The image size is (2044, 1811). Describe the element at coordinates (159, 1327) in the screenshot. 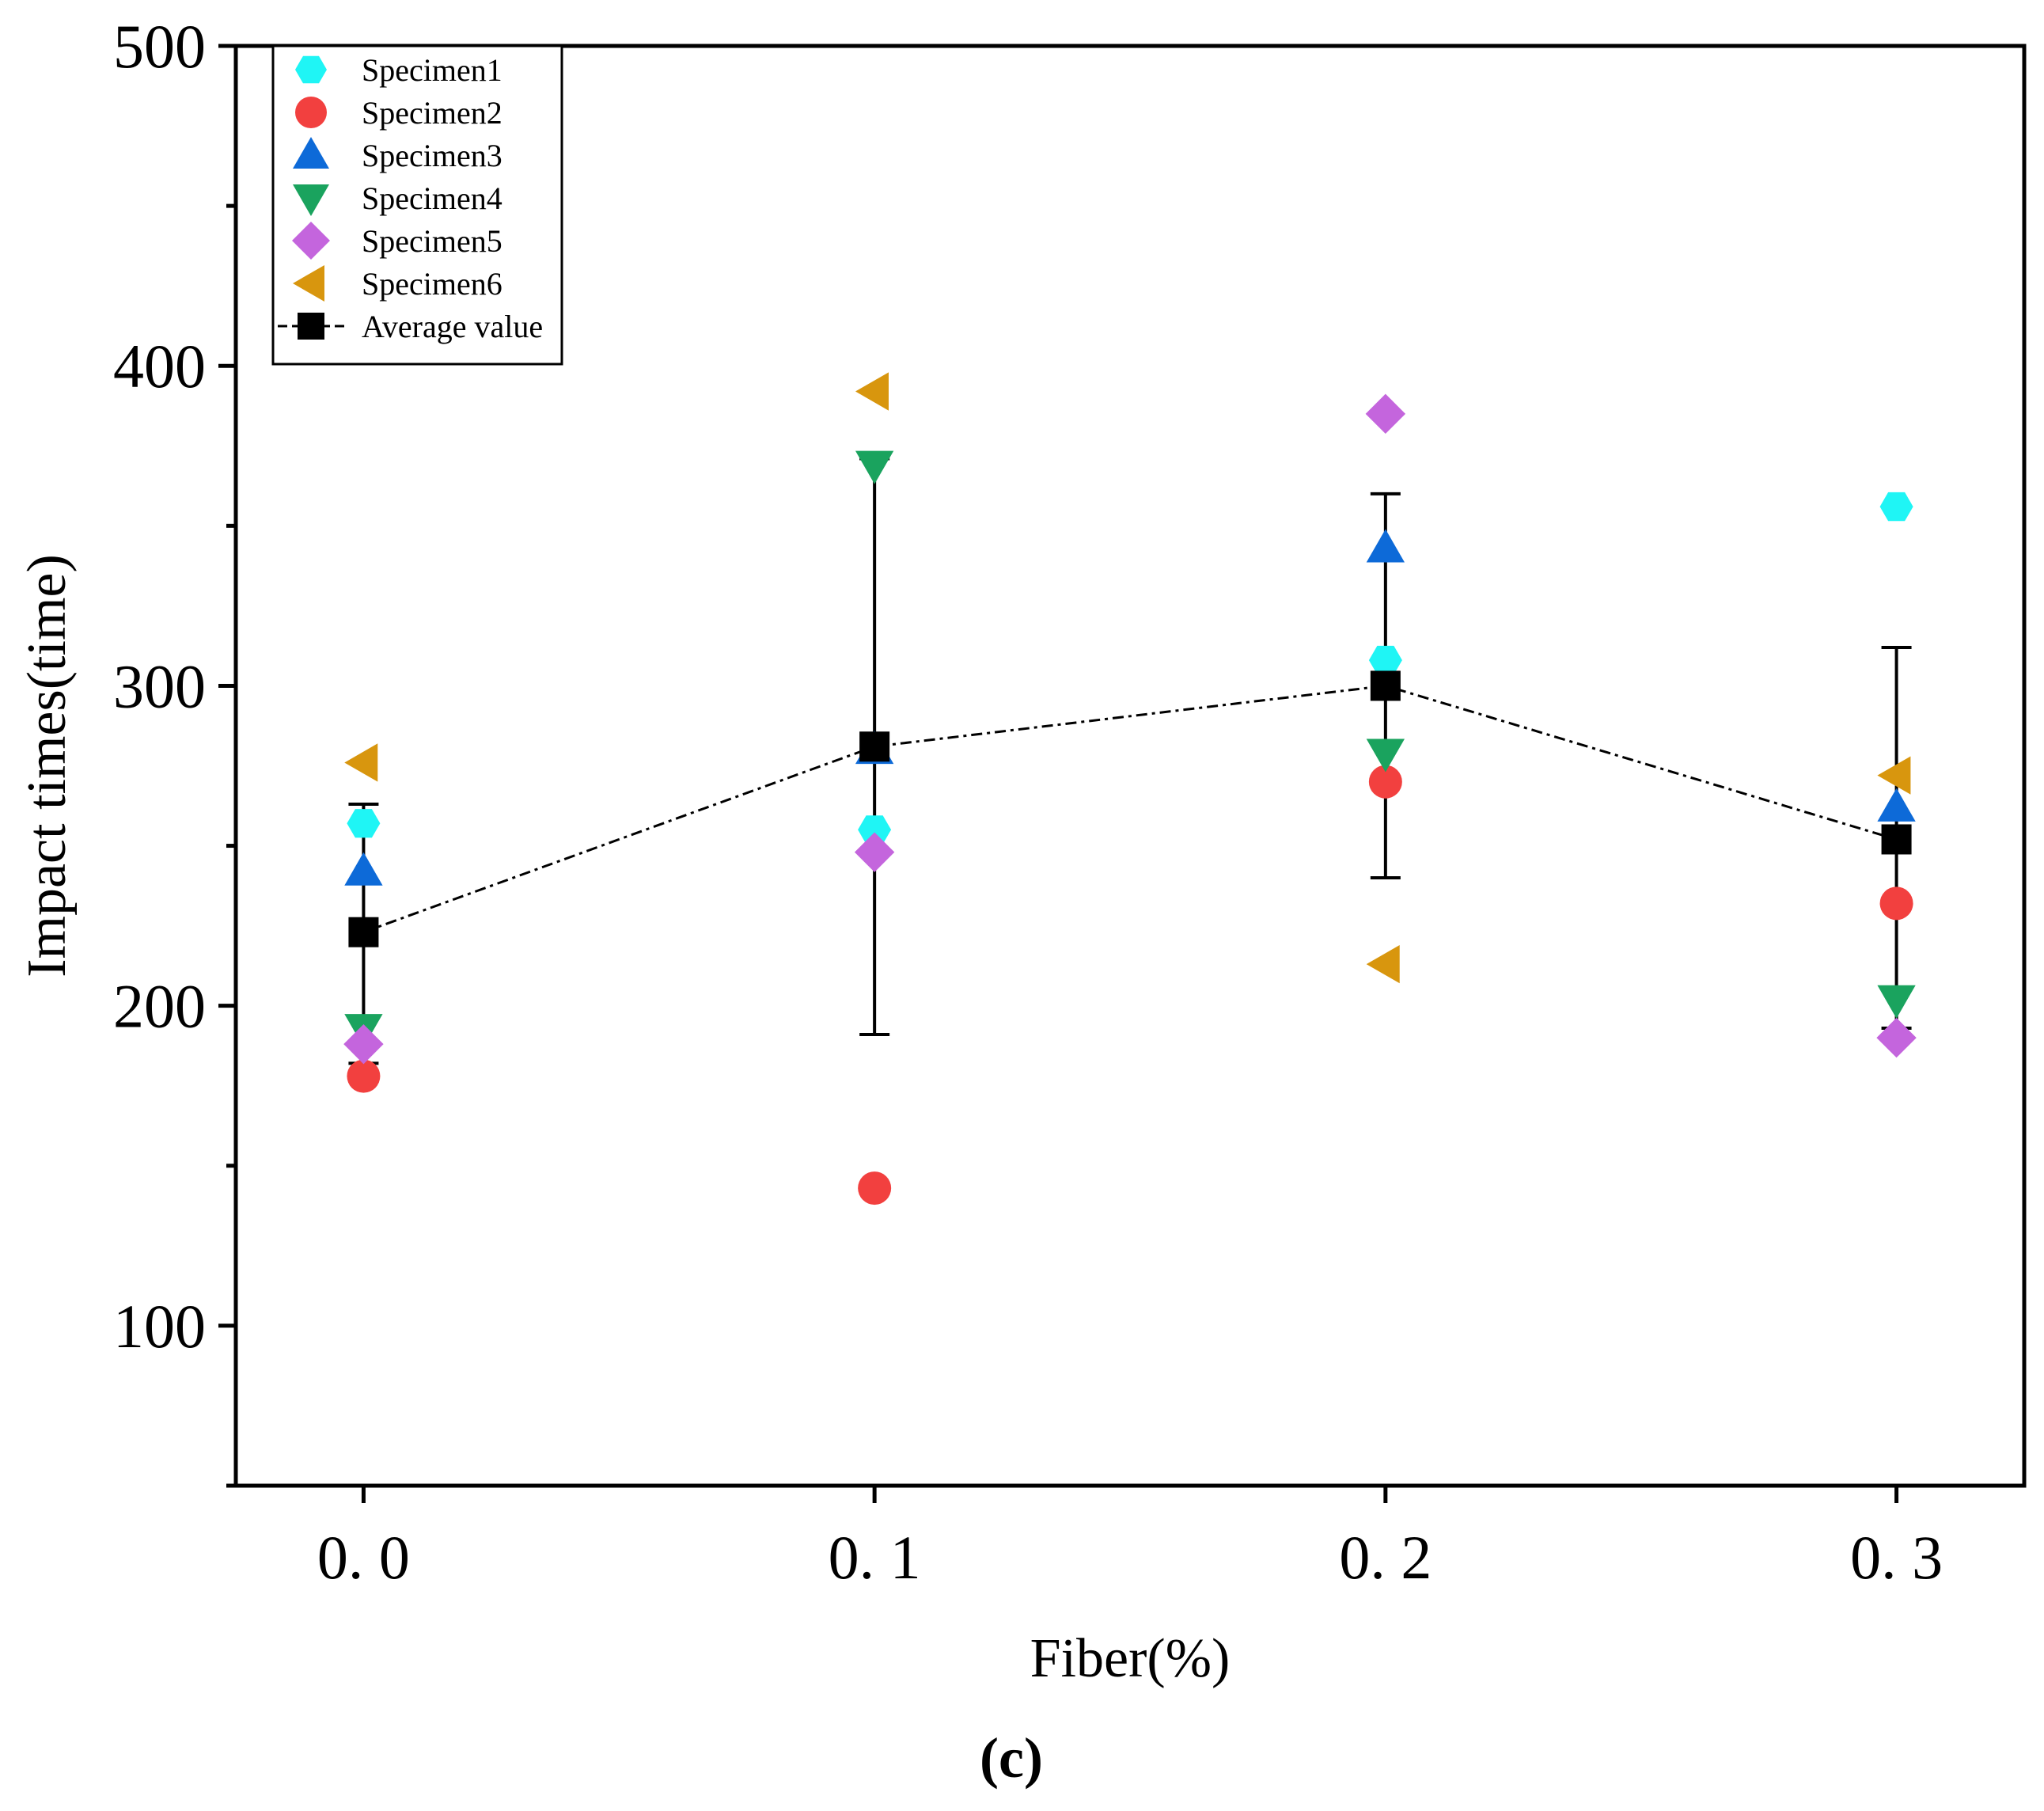

I see `y-tick-label: 100` at that location.